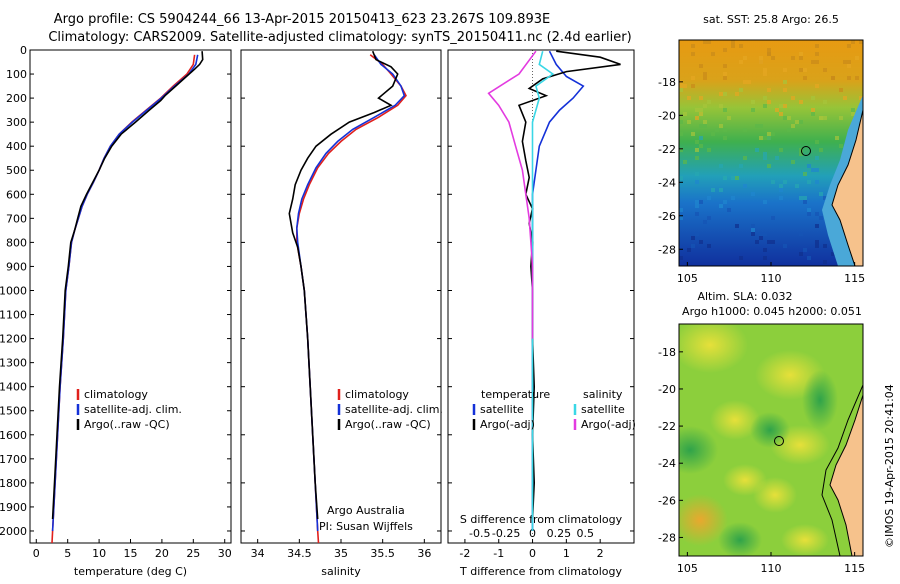 Image resolution: width=900 pixels, height=584 pixels. I want to click on difference-top-tick-label: 0.5, so click(586, 533).